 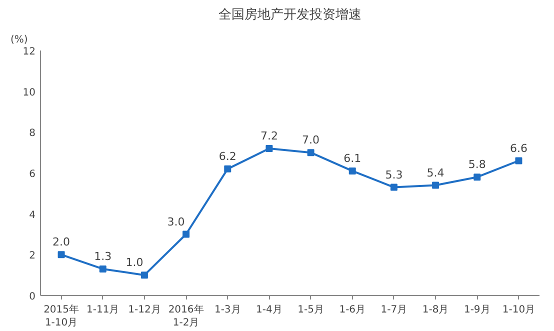 I want to click on y-tick-label: 8, so click(x=32, y=134).